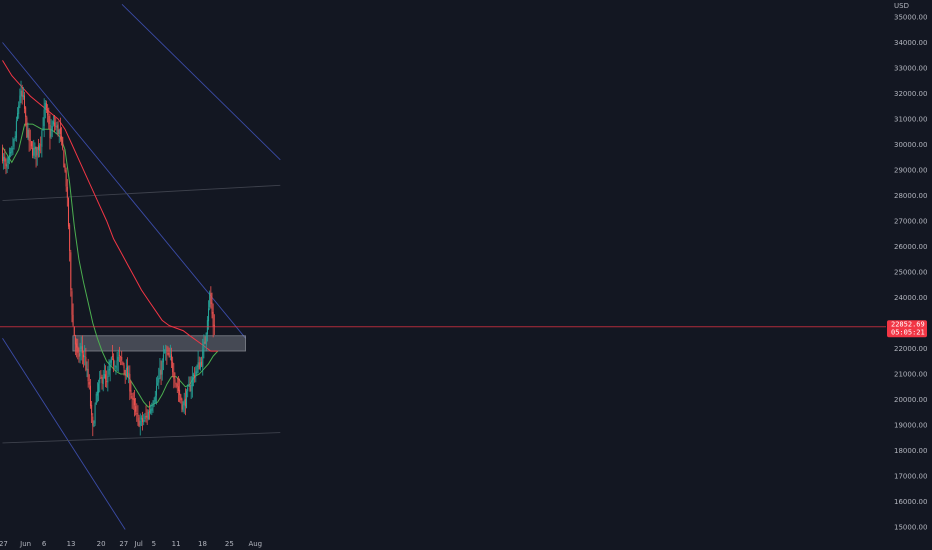  I want to click on time-axis: 27 Jun 6 13 20 27 Jul 5 11 18 25 Aug, so click(131, 544).